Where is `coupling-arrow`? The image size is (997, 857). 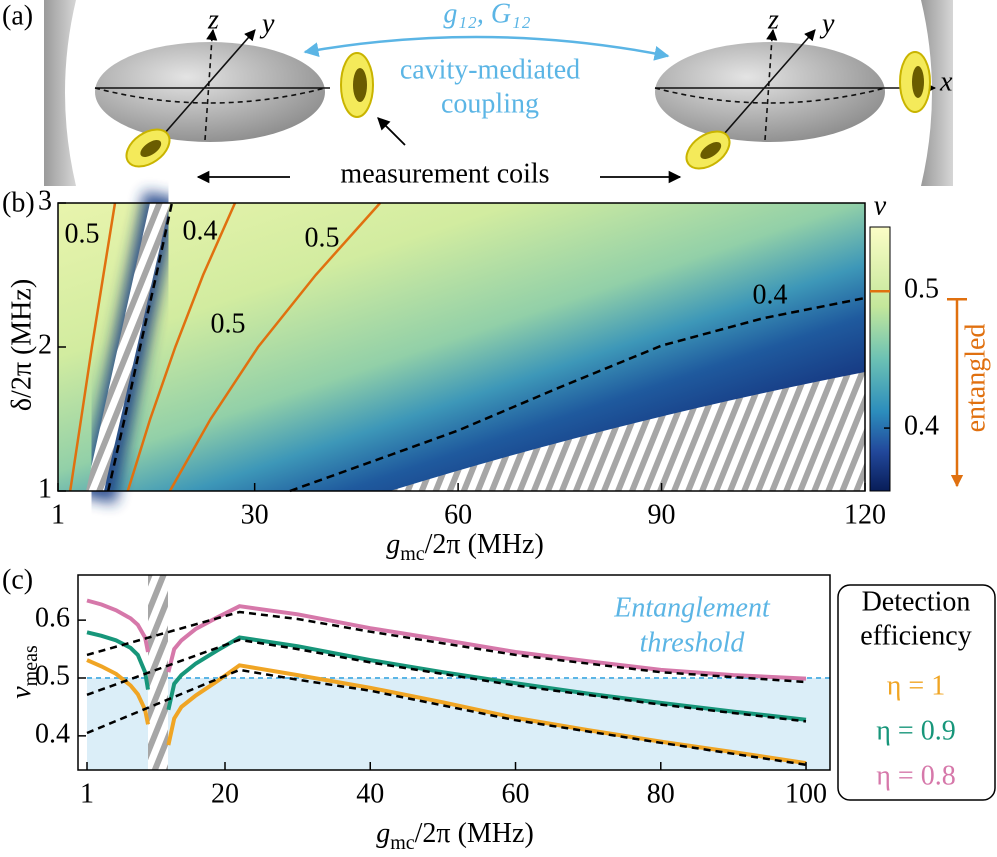 coupling-arrow is located at coordinates (486, 48).